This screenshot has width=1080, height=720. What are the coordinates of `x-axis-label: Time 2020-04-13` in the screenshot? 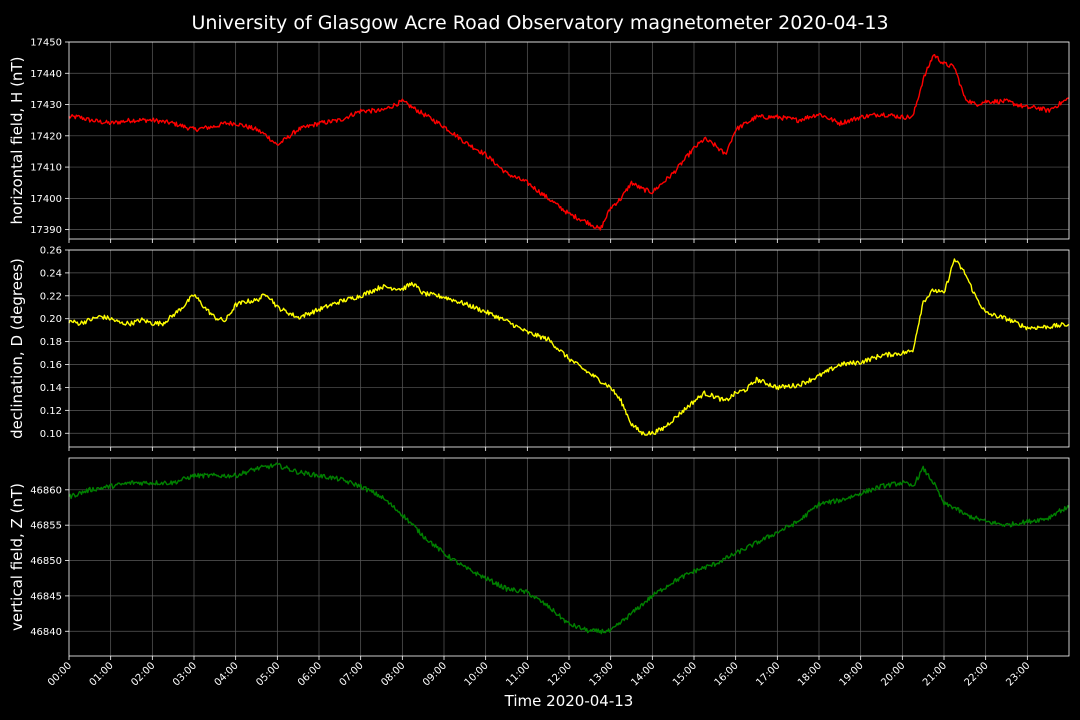 It's located at (569, 701).